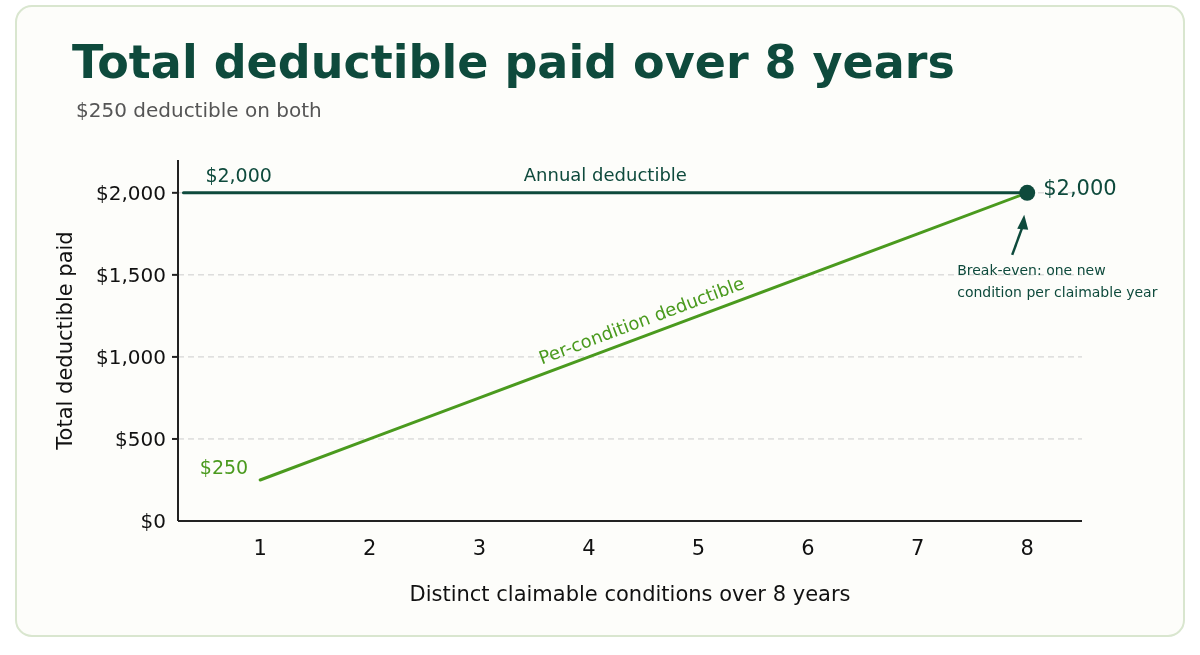 The width and height of the screenshot is (1200, 655). Describe the element at coordinates (370, 548) in the screenshot. I see `x-tick-label: 2` at that location.